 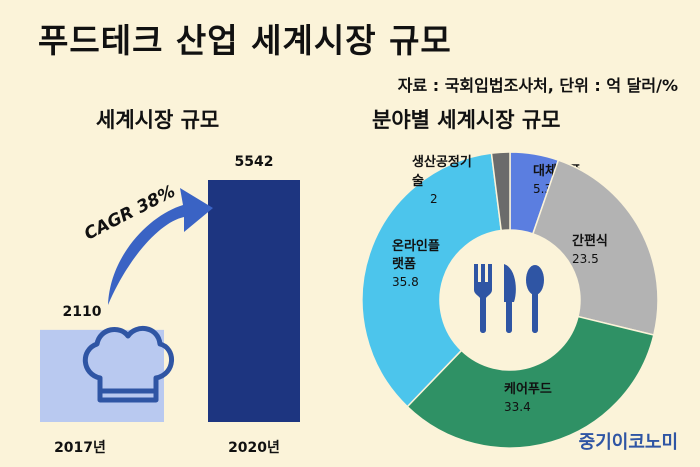 I want to click on bar-2020, so click(x=254, y=301).